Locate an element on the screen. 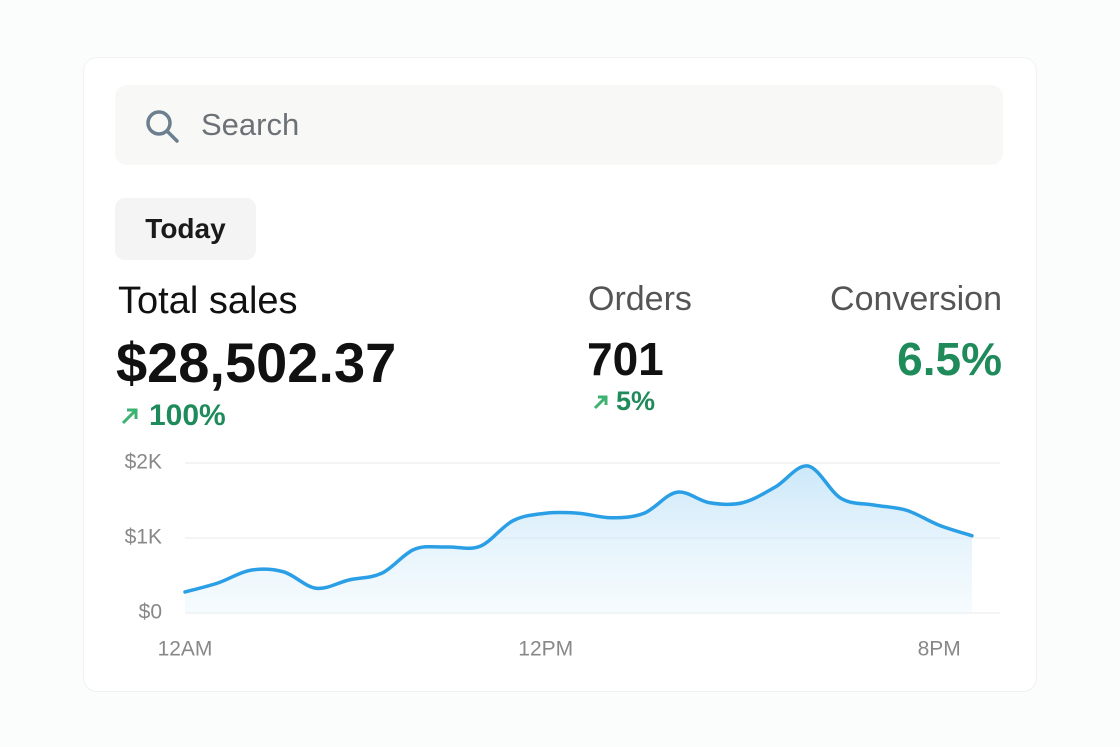 The image size is (1120, 747). x-tick-label: 12PM is located at coordinates (545, 649).